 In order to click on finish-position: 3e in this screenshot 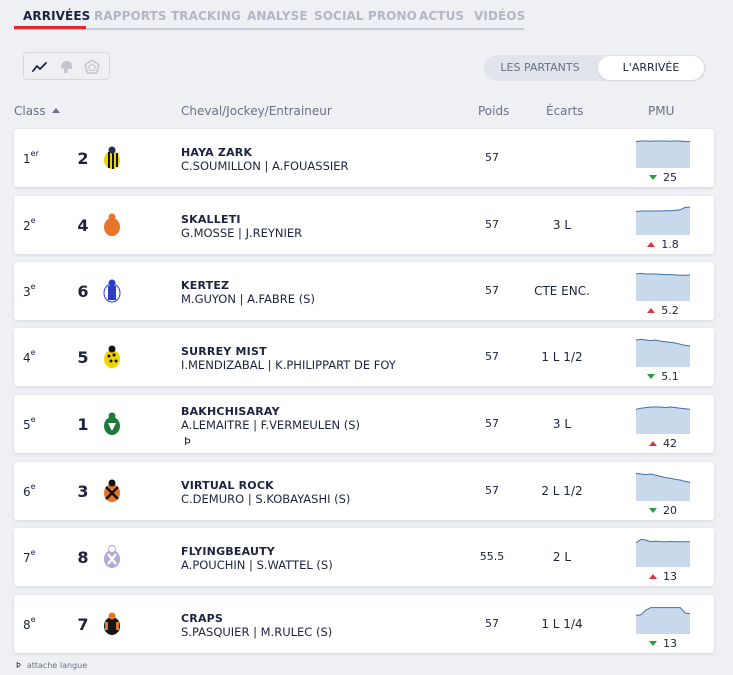, I will do `click(29, 290)`.